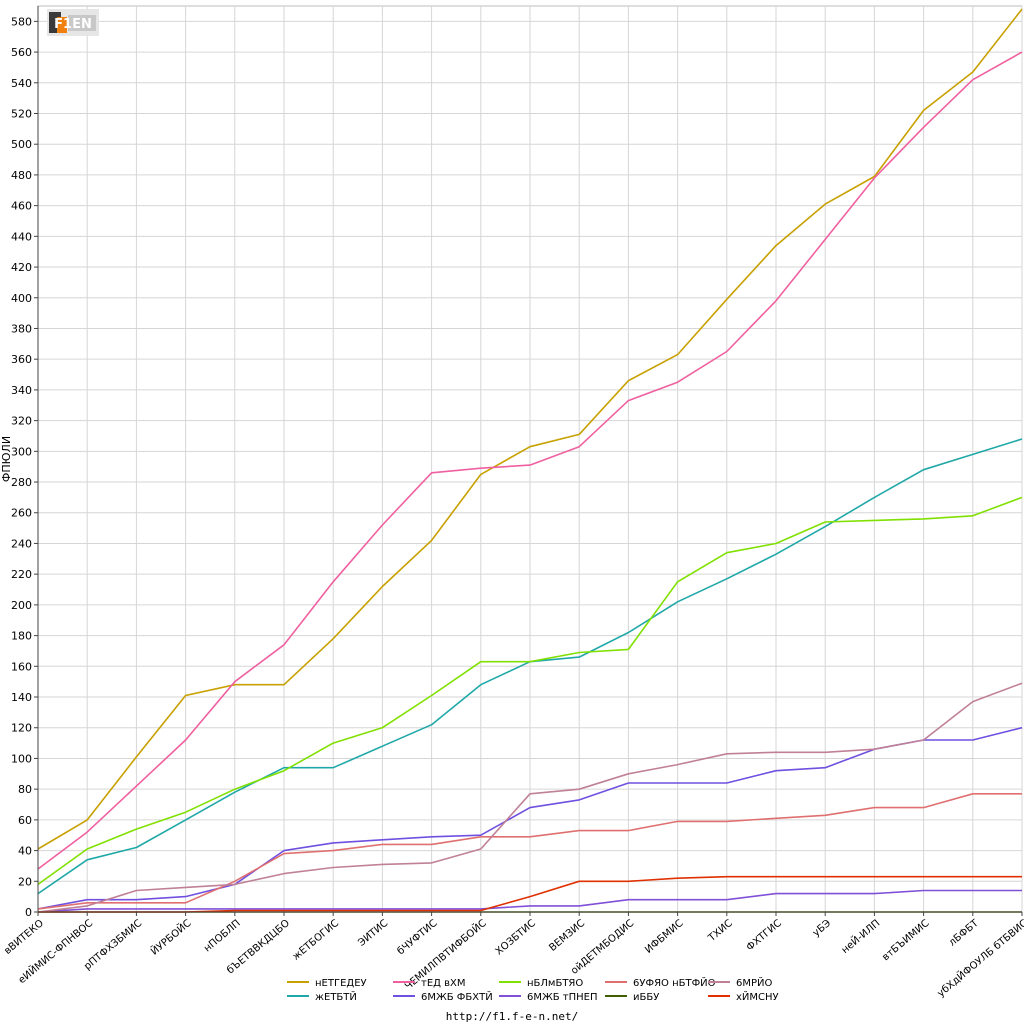 The width and height of the screenshot is (1024, 1028). I want to click on legend-label-6: 6УФЯО нБТФЙО, so click(674, 982).